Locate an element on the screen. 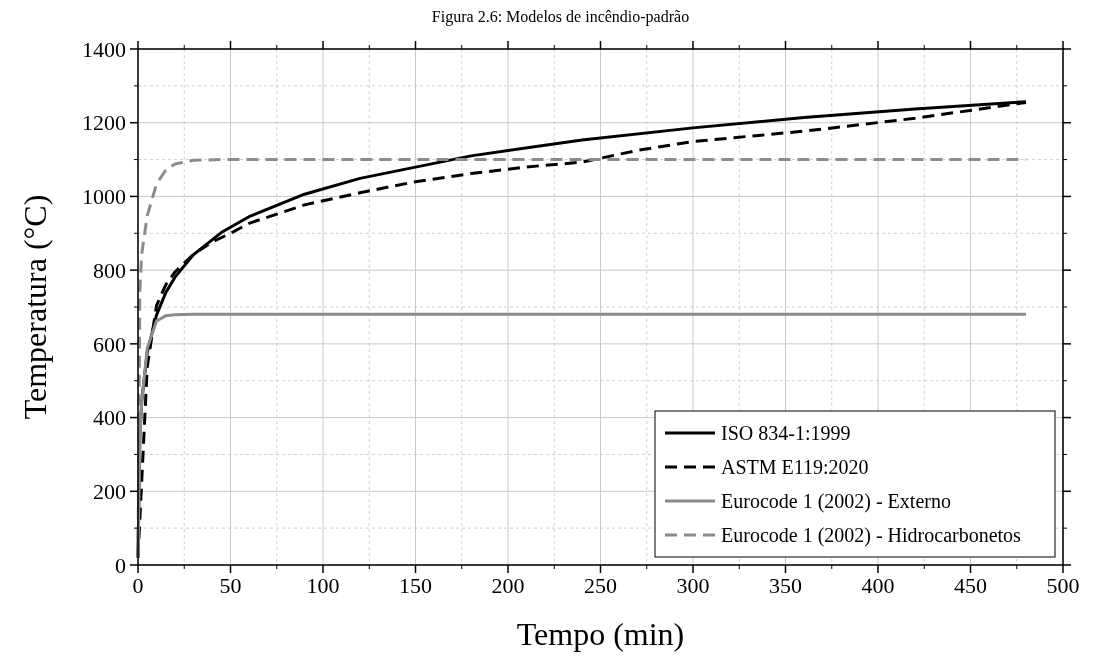 The width and height of the screenshot is (1094, 657). legend-label: ISO 834-1:1999 is located at coordinates (786, 433).